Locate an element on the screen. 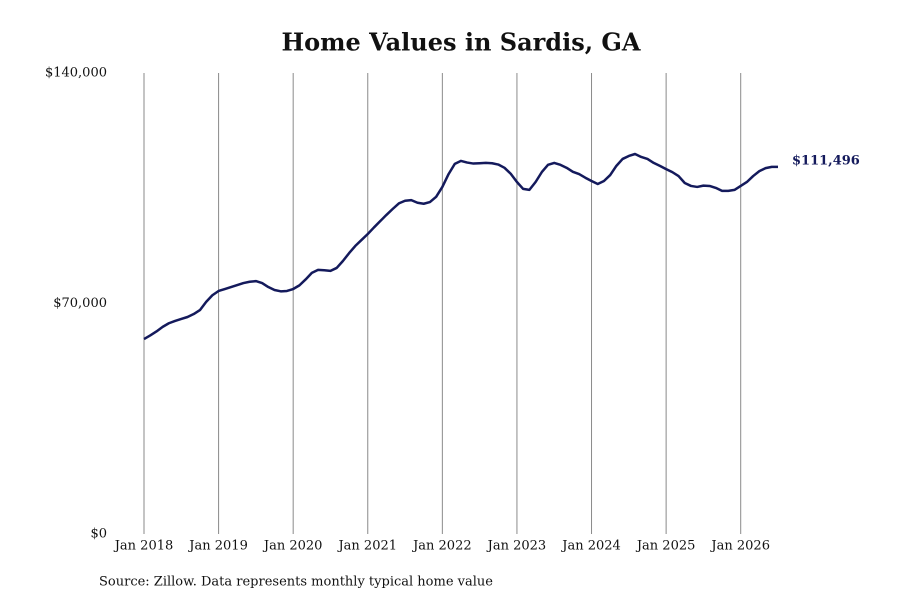  x-tick-label: Jan 2020 is located at coordinates (292, 546).